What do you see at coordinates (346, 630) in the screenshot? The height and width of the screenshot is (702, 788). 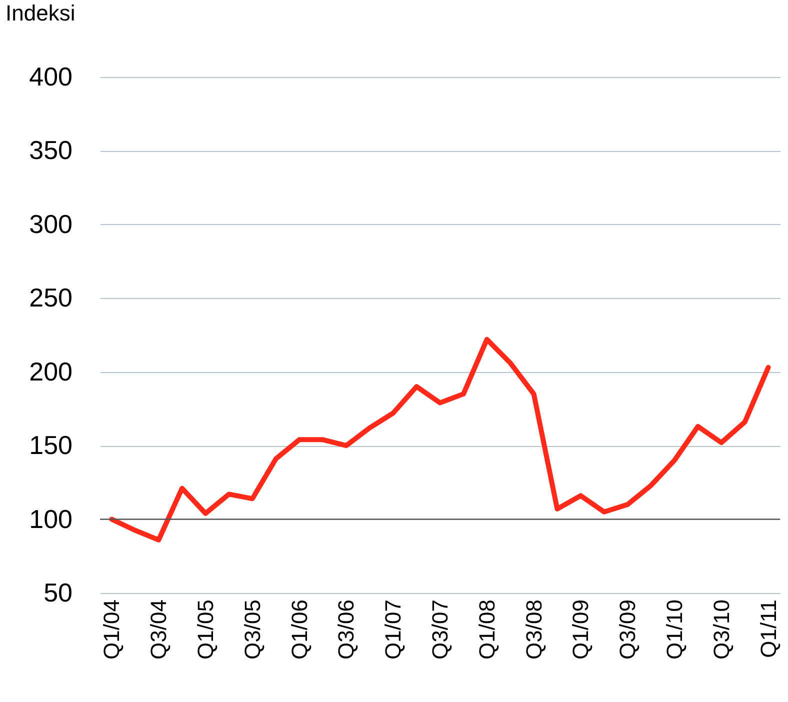 I see `x-tick-label: Q3/06` at bounding box center [346, 630].